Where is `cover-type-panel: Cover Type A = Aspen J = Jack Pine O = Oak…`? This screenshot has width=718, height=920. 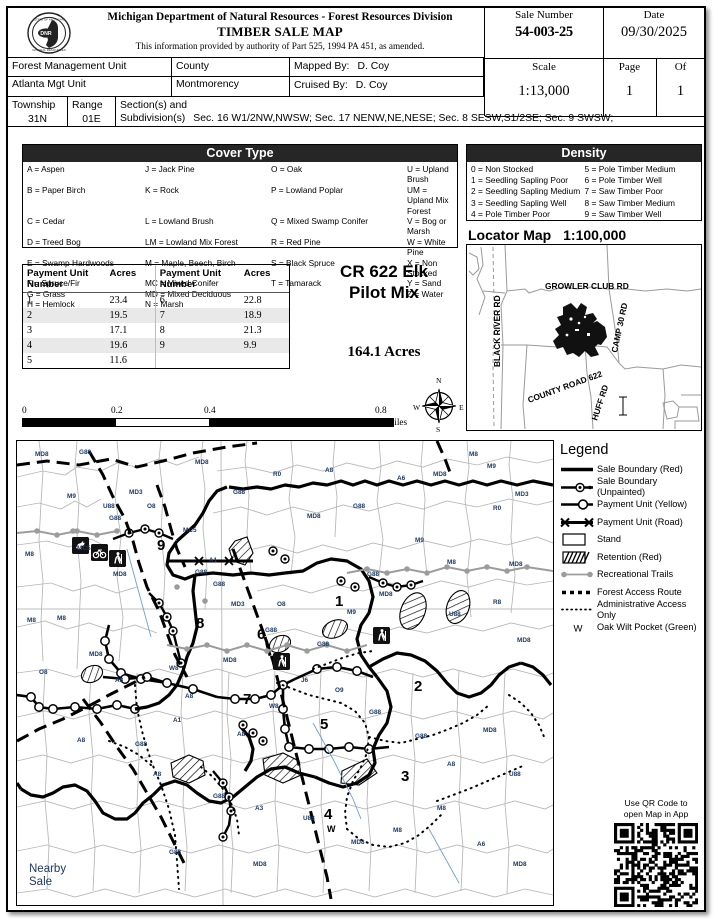 cover-type-panel: Cover Type A = Aspen J = Jack Pine O = Oak… is located at coordinates (240, 226).